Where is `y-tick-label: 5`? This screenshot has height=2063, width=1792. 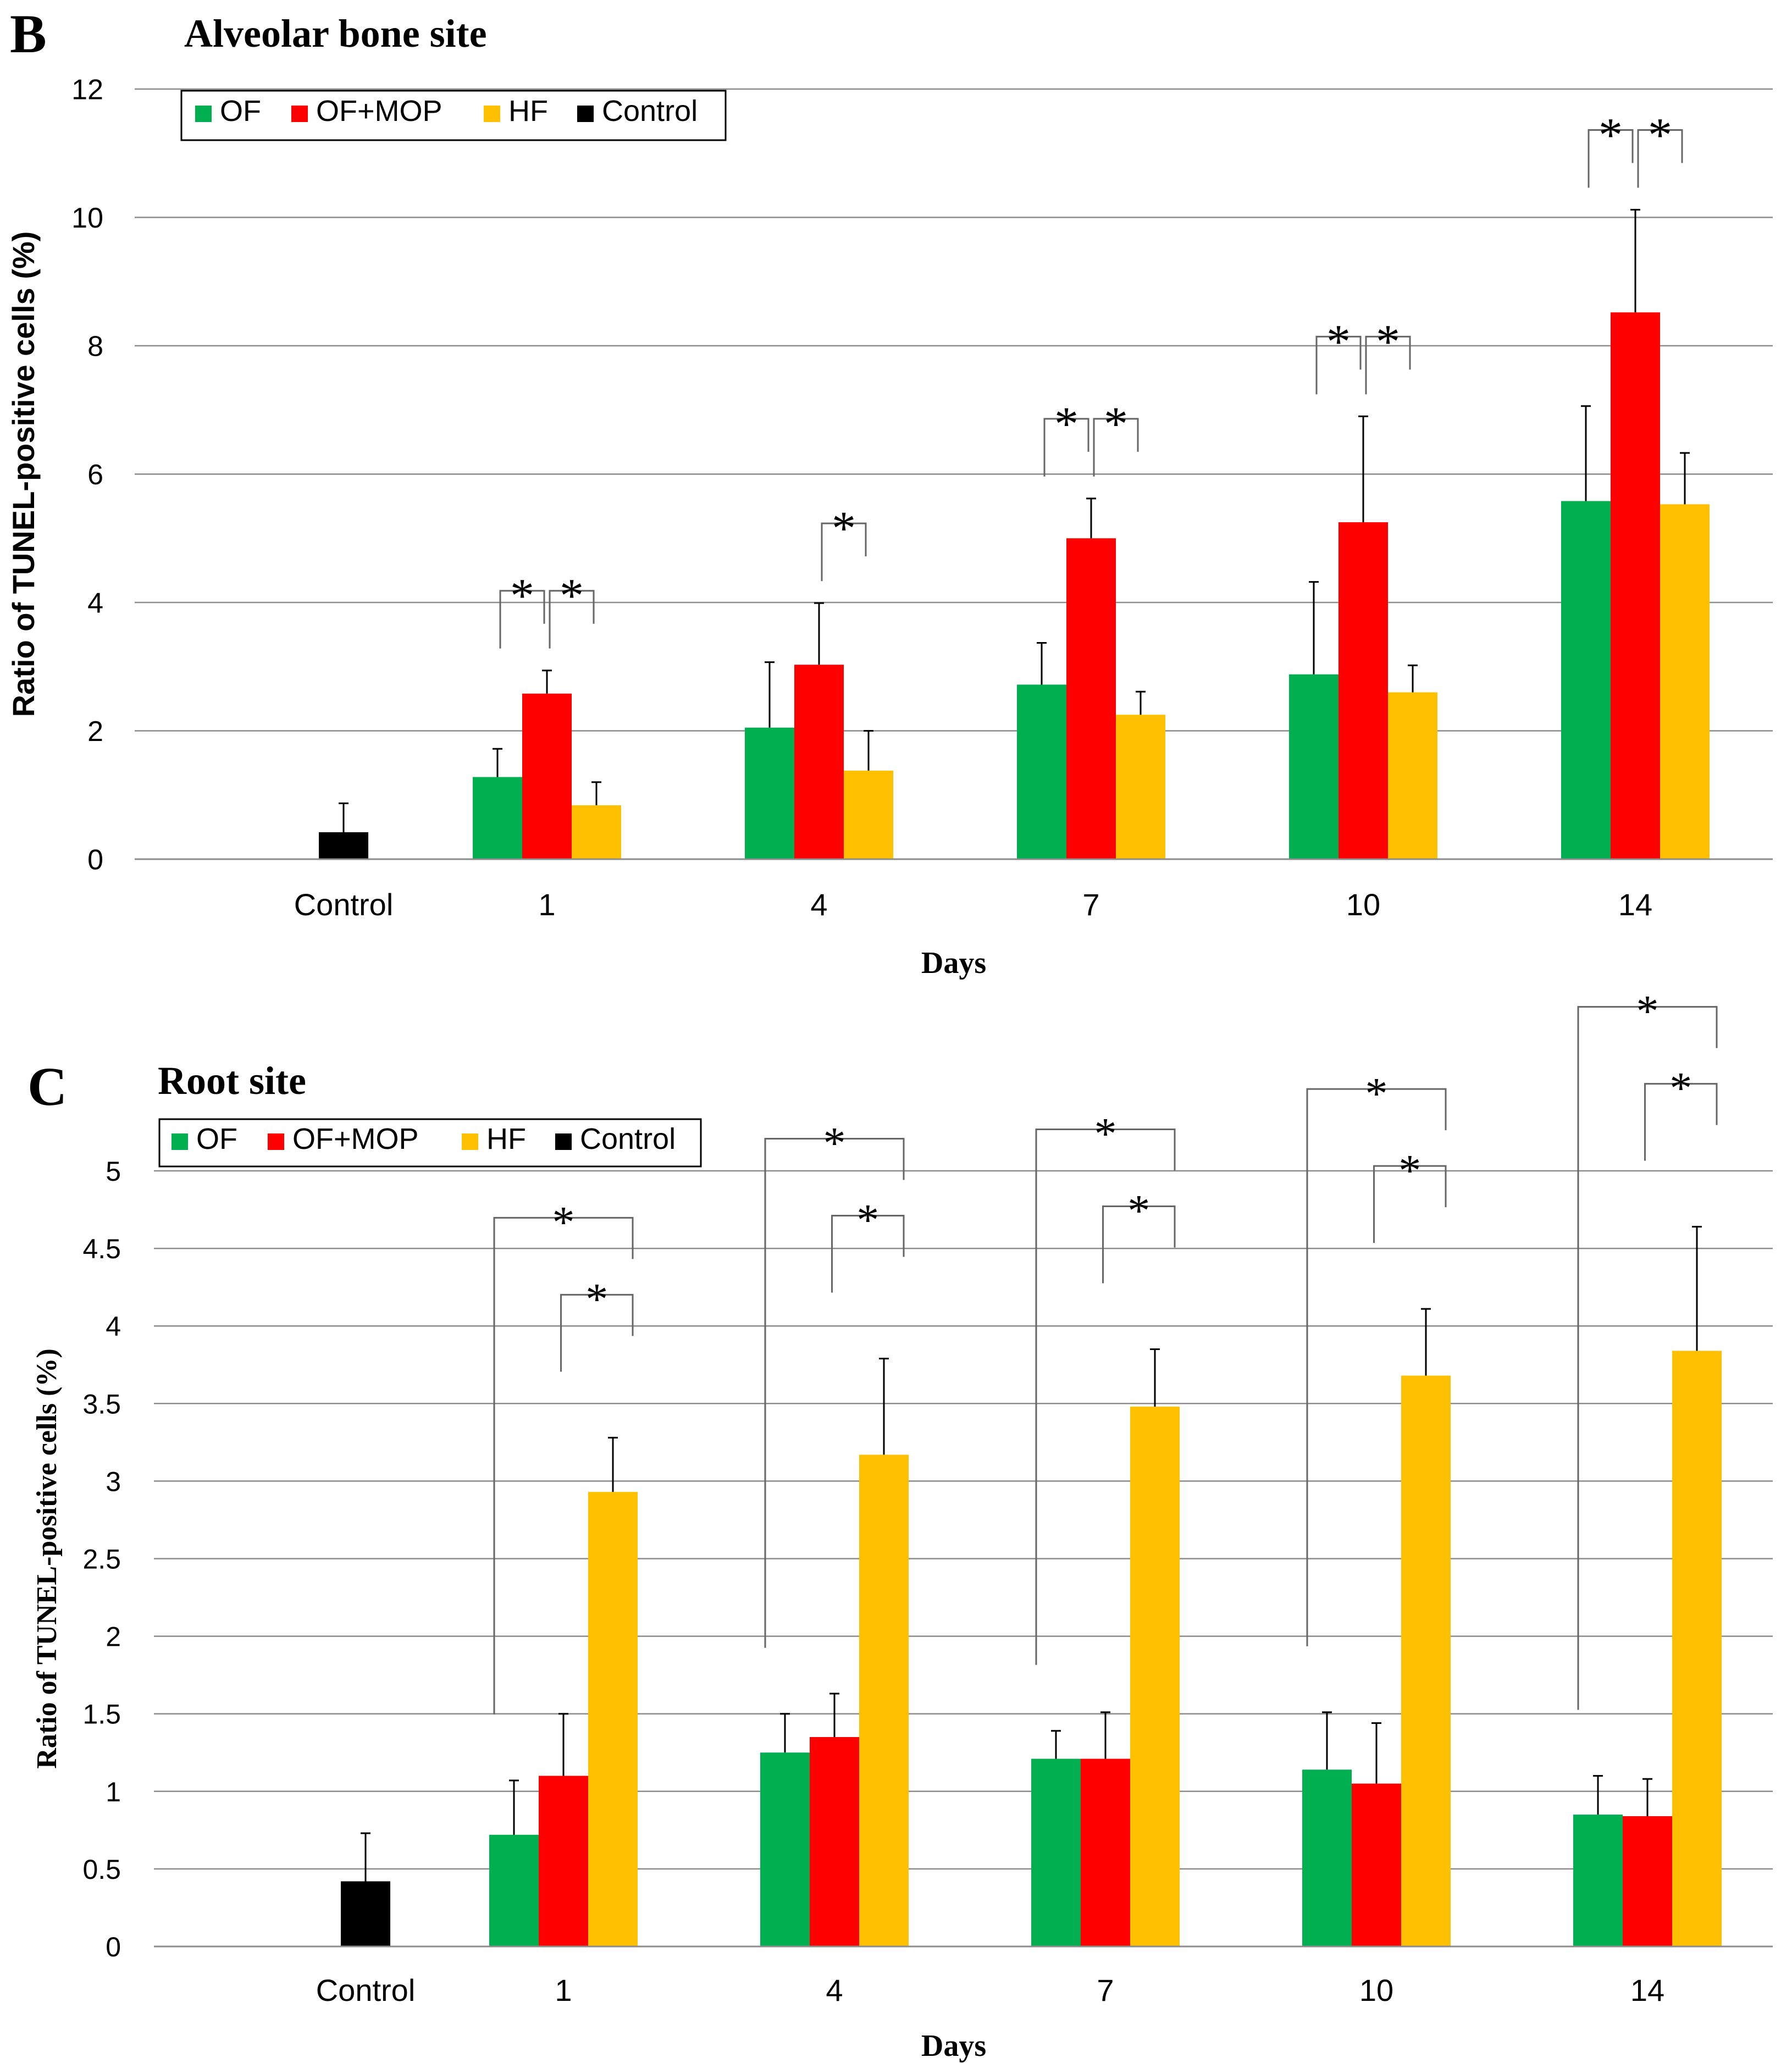
y-tick-label: 5 is located at coordinates (114, 1171).